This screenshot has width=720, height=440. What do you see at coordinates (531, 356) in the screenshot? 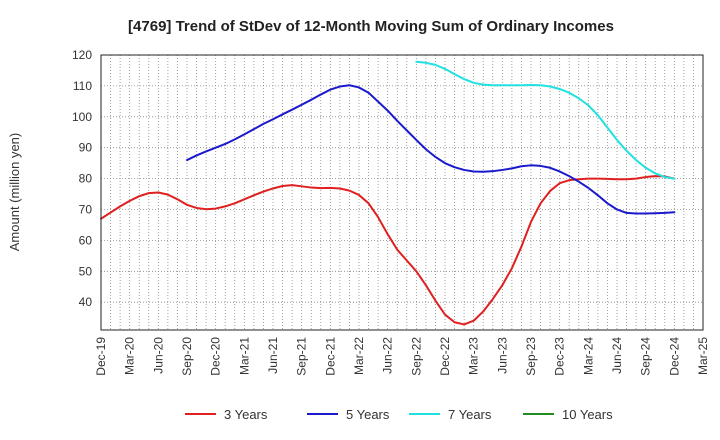
I see `x-tick-label: Sep-23` at bounding box center [531, 356].